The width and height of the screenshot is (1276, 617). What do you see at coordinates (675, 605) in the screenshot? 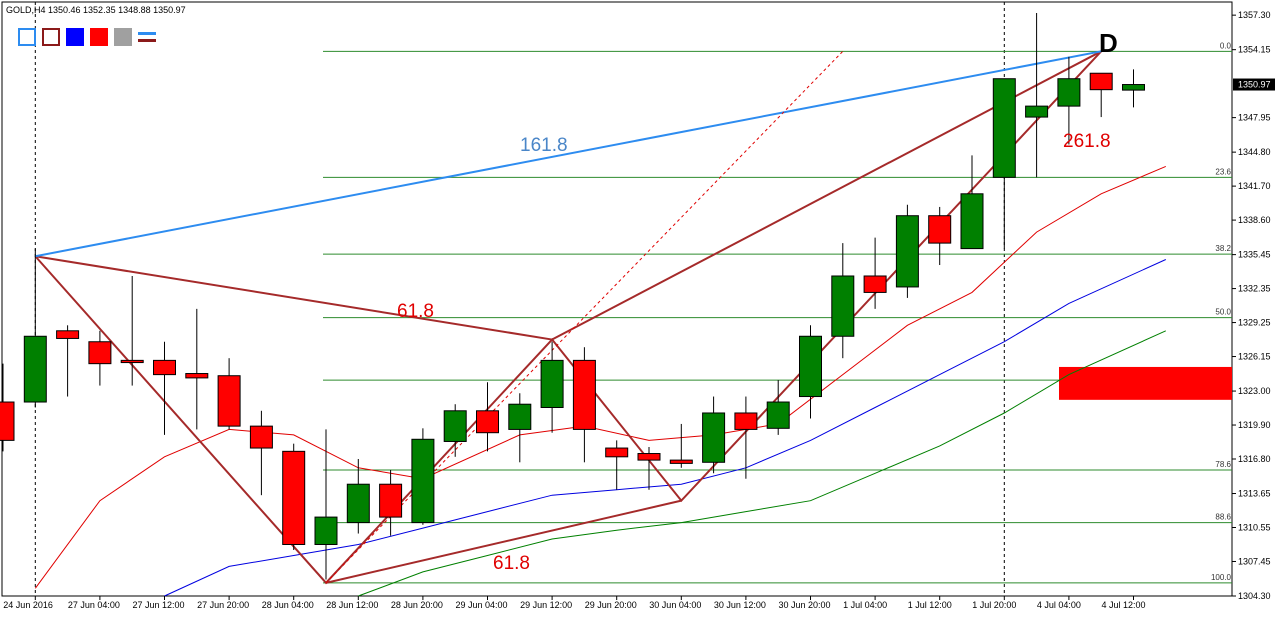
I see `time-tick-label: 30 Jun 04:00` at bounding box center [675, 605].